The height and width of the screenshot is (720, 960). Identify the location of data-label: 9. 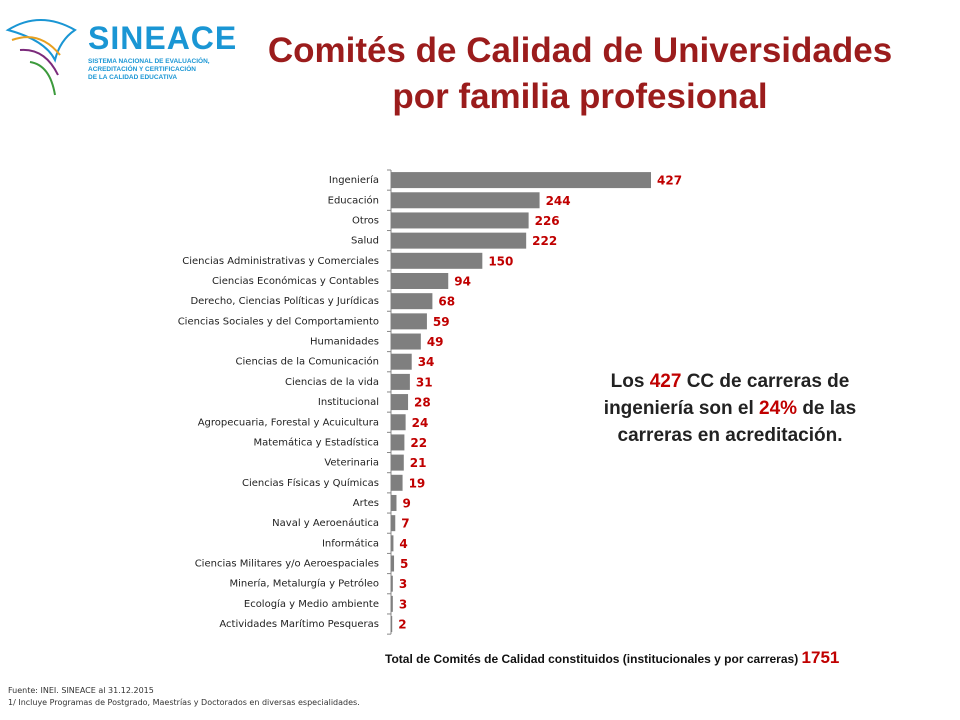
(406, 503).